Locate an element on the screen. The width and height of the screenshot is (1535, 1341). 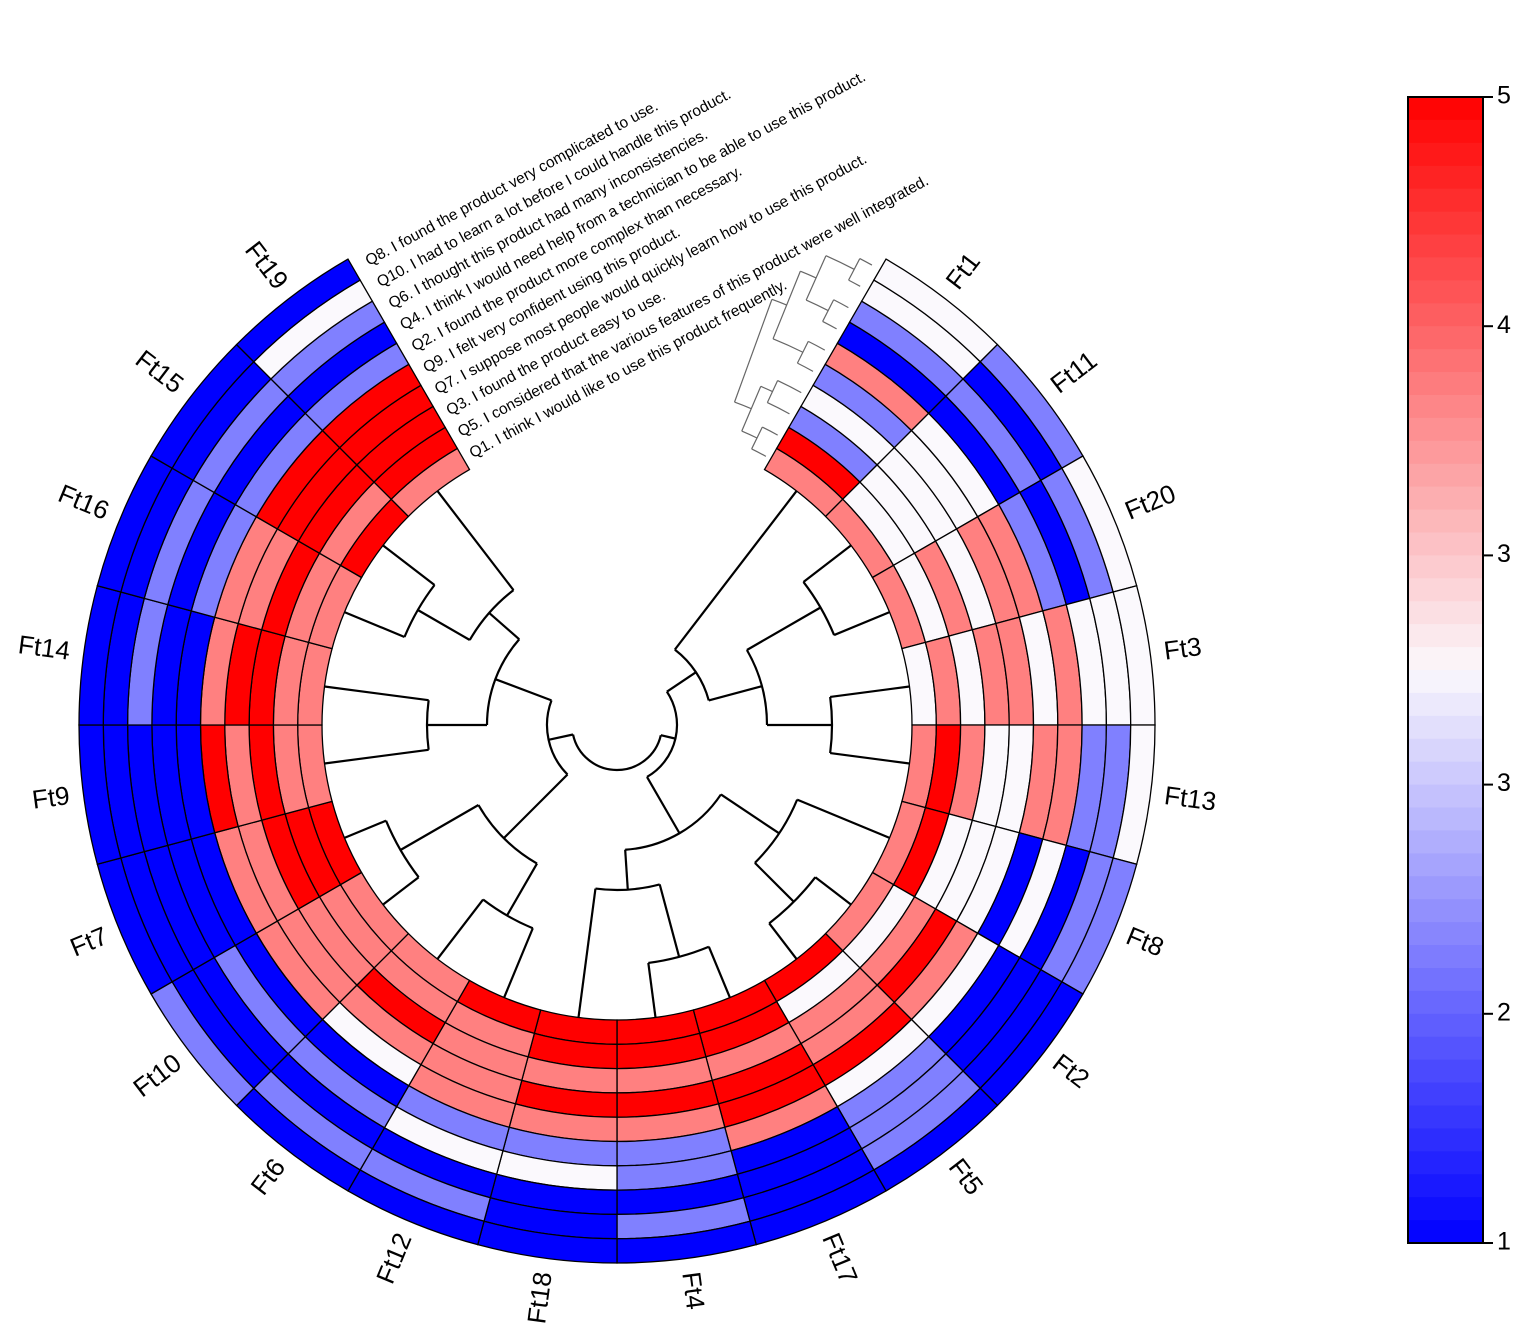
colorbar-tick-label: 4 is located at coordinates (1504, 325).